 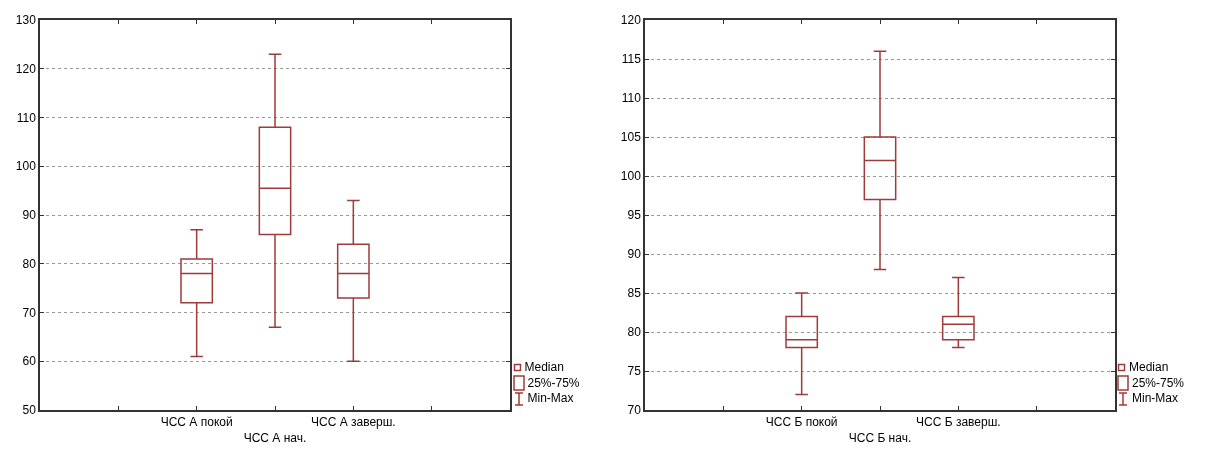 What do you see at coordinates (633, 371) in the screenshot?
I see `y-tick-label: 75` at bounding box center [633, 371].